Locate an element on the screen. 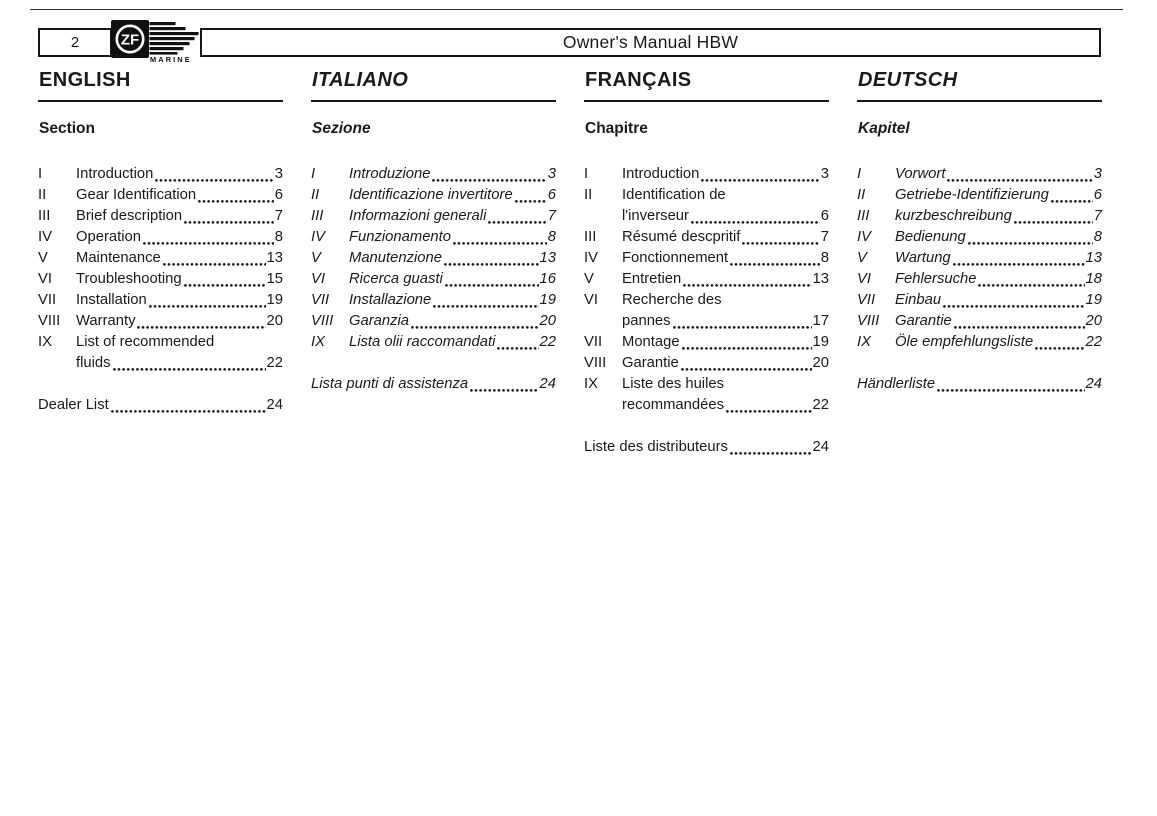  entry-title: fluids is located at coordinates (93, 363).